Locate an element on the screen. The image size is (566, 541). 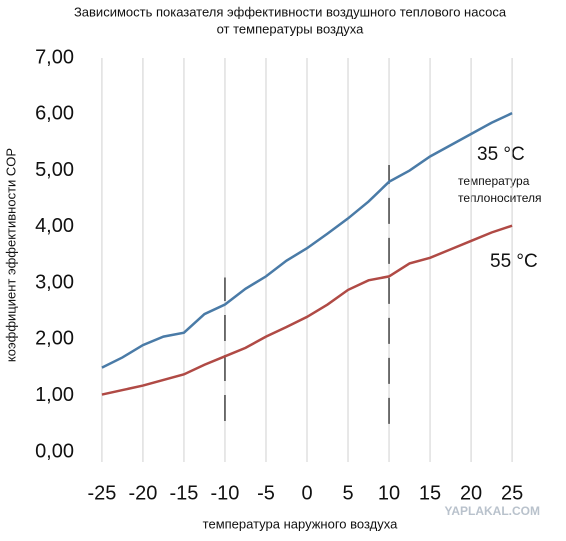
x-tick-label: 15 is located at coordinates (430, 493).